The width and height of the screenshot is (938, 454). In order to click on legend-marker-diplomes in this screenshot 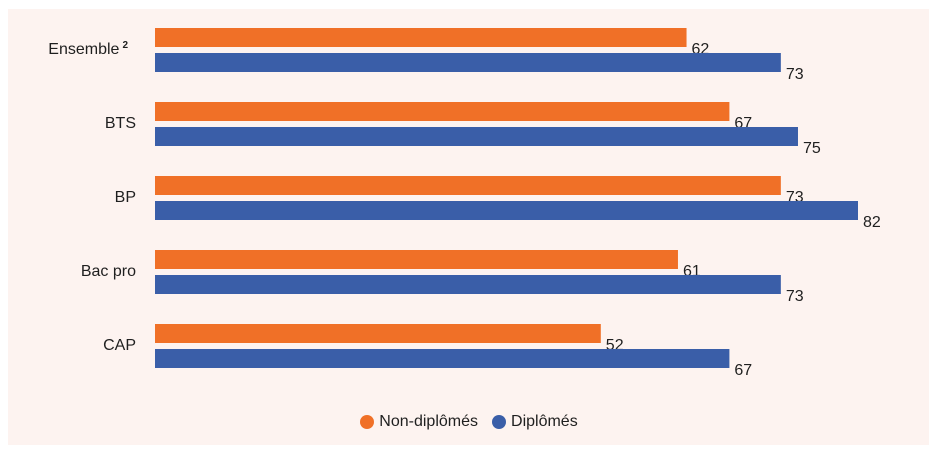, I will do `click(499, 422)`.